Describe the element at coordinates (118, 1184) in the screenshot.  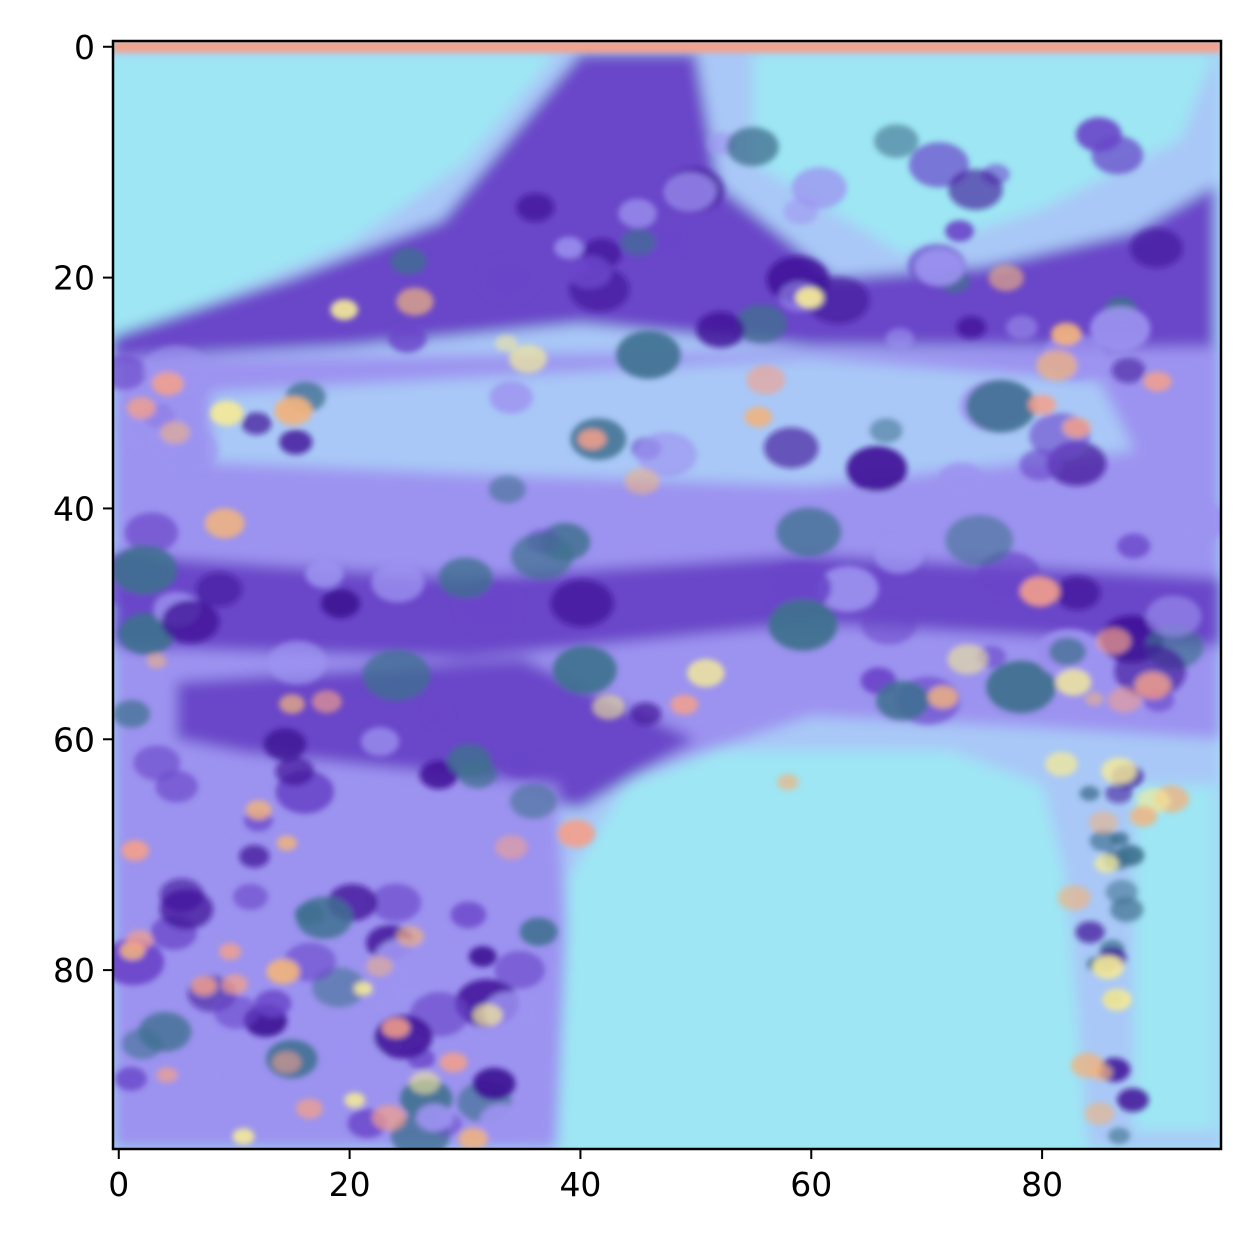
I see `x-tick-label: 0` at that location.